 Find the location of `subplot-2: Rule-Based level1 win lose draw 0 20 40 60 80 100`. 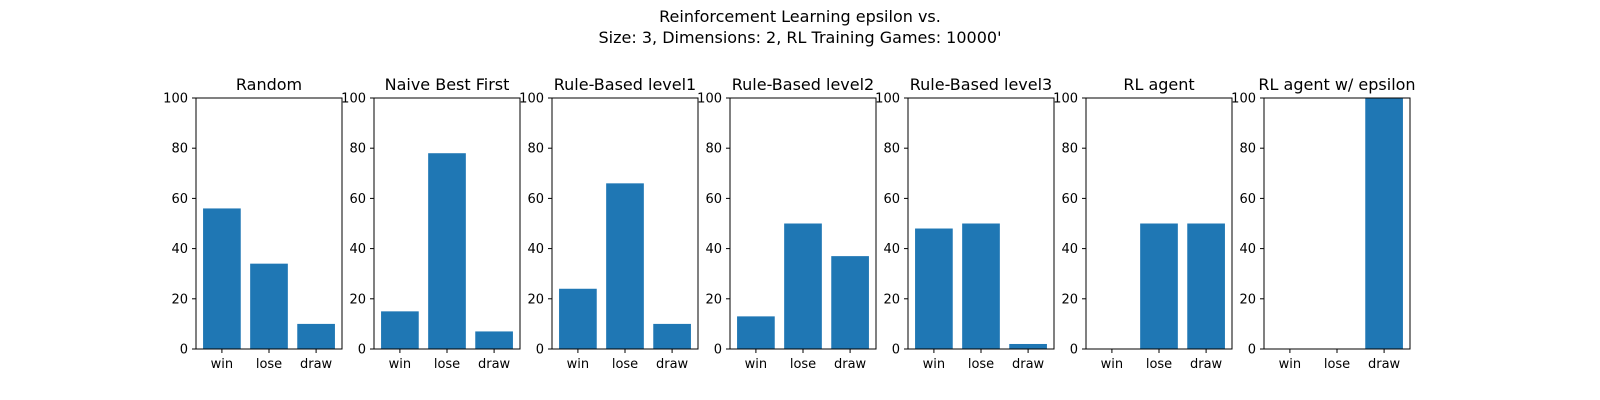

subplot-2: Rule-Based level1 win lose draw 0 20 40 60 80 100 is located at coordinates (609, 223).